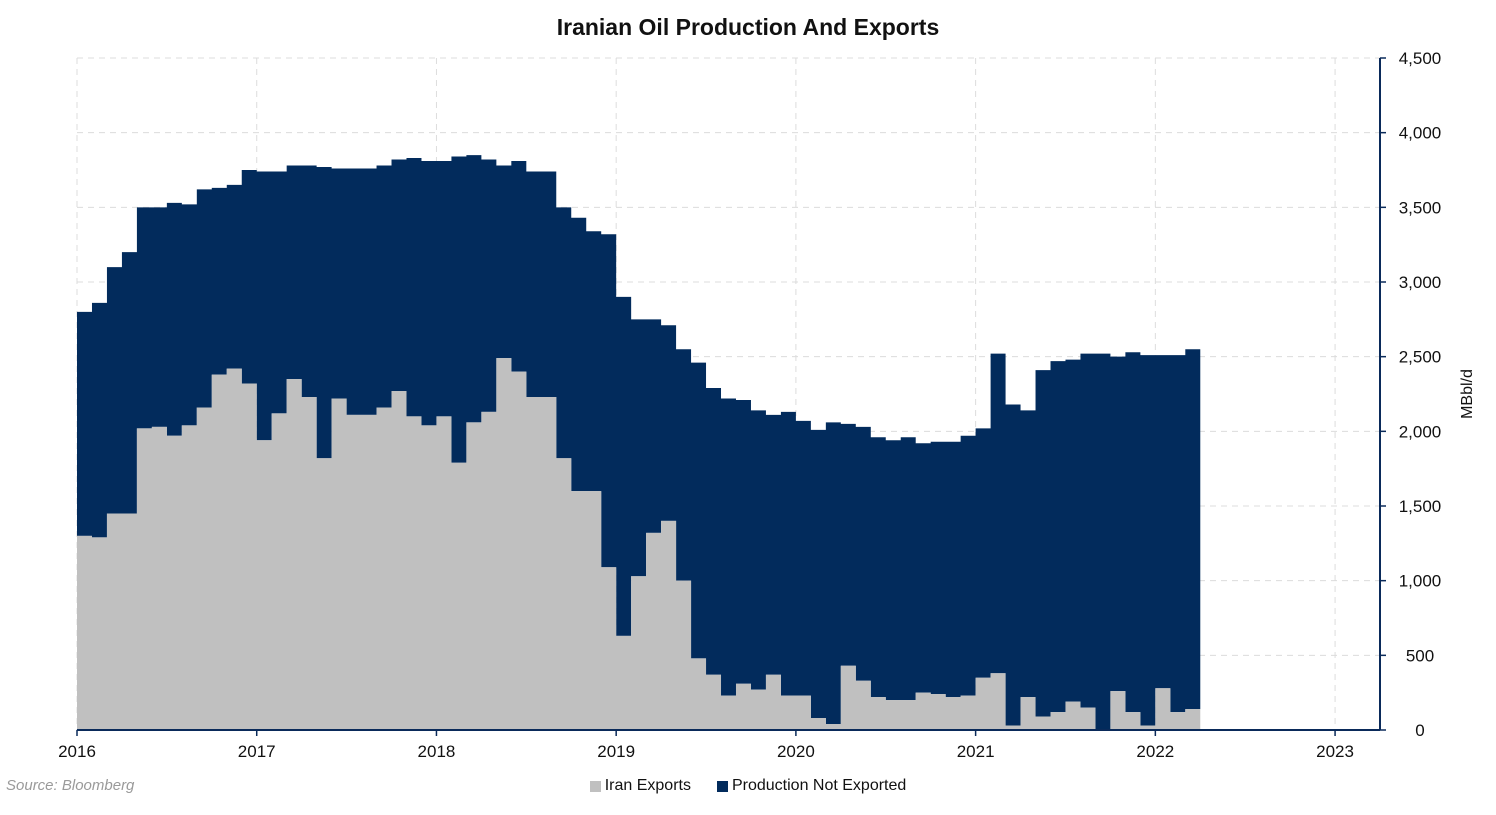 This screenshot has width=1496, height=815. Describe the element at coordinates (1420, 207) in the screenshot. I see `y-tick-label: 3,500` at that location.